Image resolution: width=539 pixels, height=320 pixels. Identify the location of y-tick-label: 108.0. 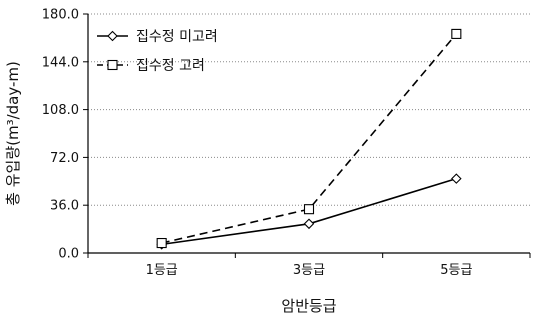
(60, 110).